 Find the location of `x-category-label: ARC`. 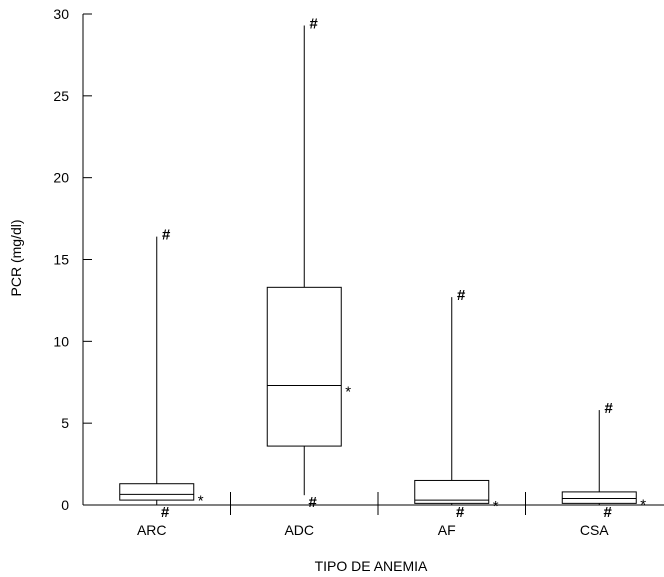

x-category-label: ARC is located at coordinates (152, 530).